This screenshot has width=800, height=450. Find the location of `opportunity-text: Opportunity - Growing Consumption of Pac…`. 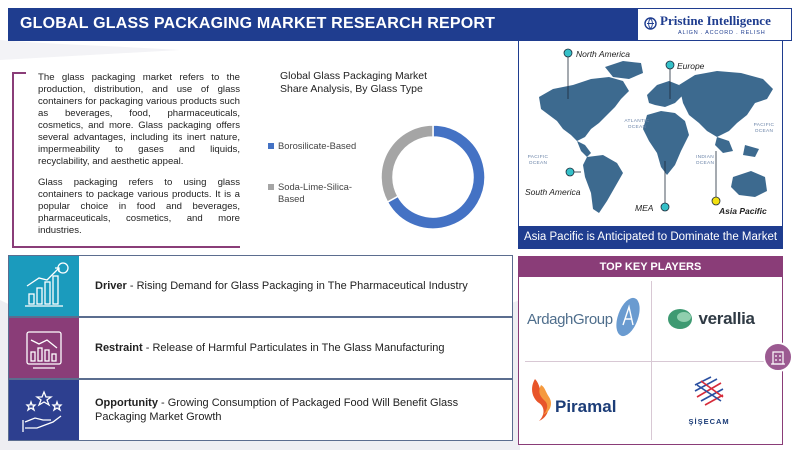

opportunity-text: Opportunity - Growing Consumption of Pac… is located at coordinates (298, 410).